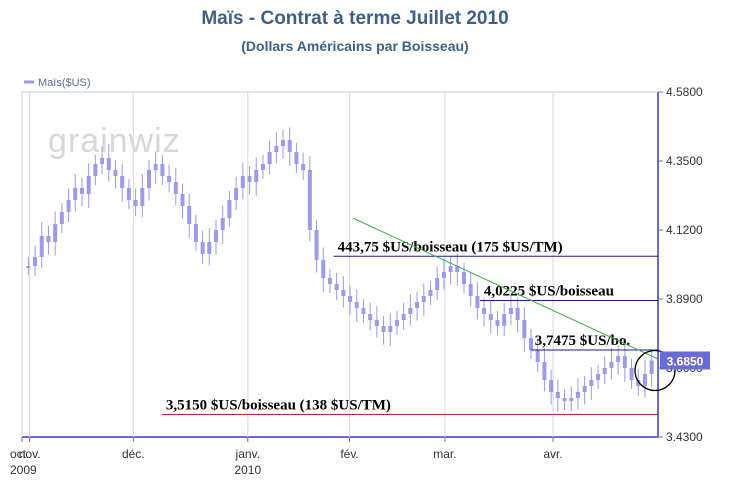 This screenshot has height=491, width=732. I want to click on price-level-label: 4,0225 $US/boisseau, so click(549, 292).